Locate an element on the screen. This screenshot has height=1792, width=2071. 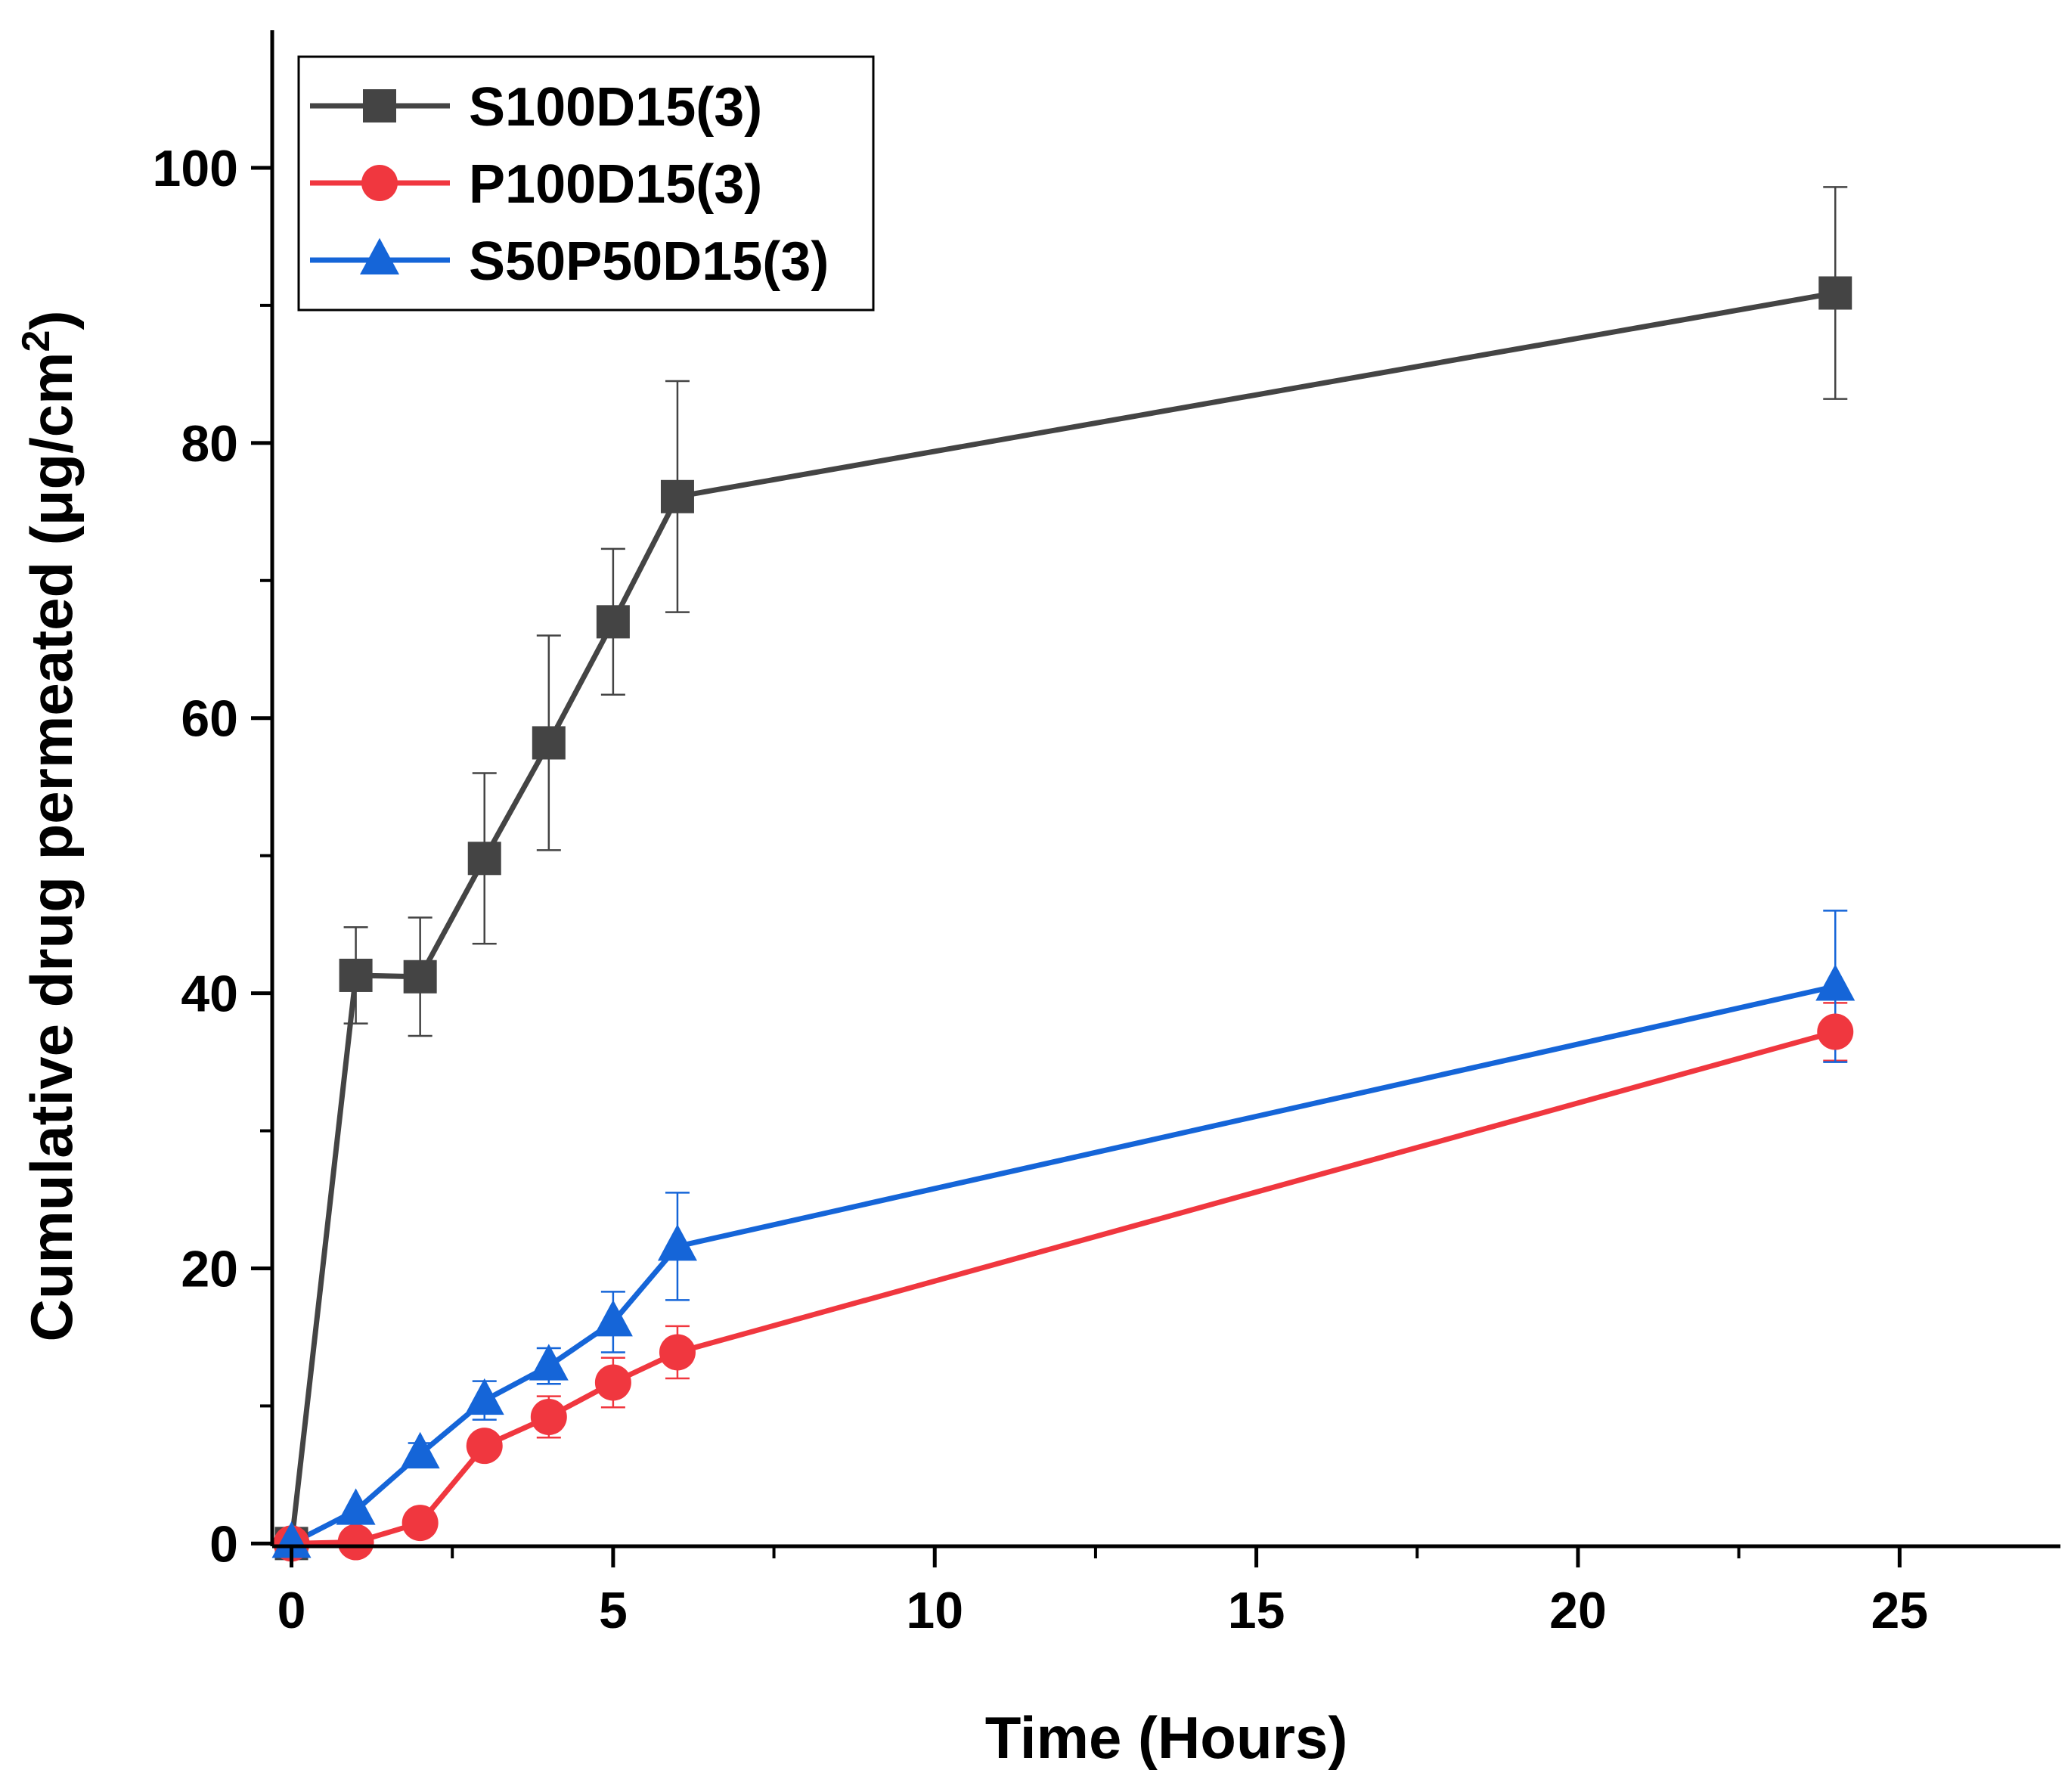
y-tick-label: 100 is located at coordinates (195, 168).